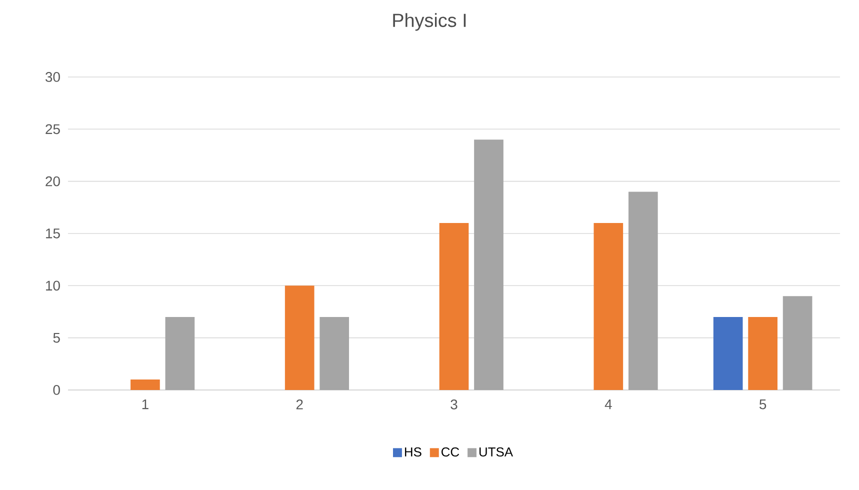 The height and width of the screenshot is (490, 859). What do you see at coordinates (56, 390) in the screenshot?
I see `y-tick-label: 0` at bounding box center [56, 390].